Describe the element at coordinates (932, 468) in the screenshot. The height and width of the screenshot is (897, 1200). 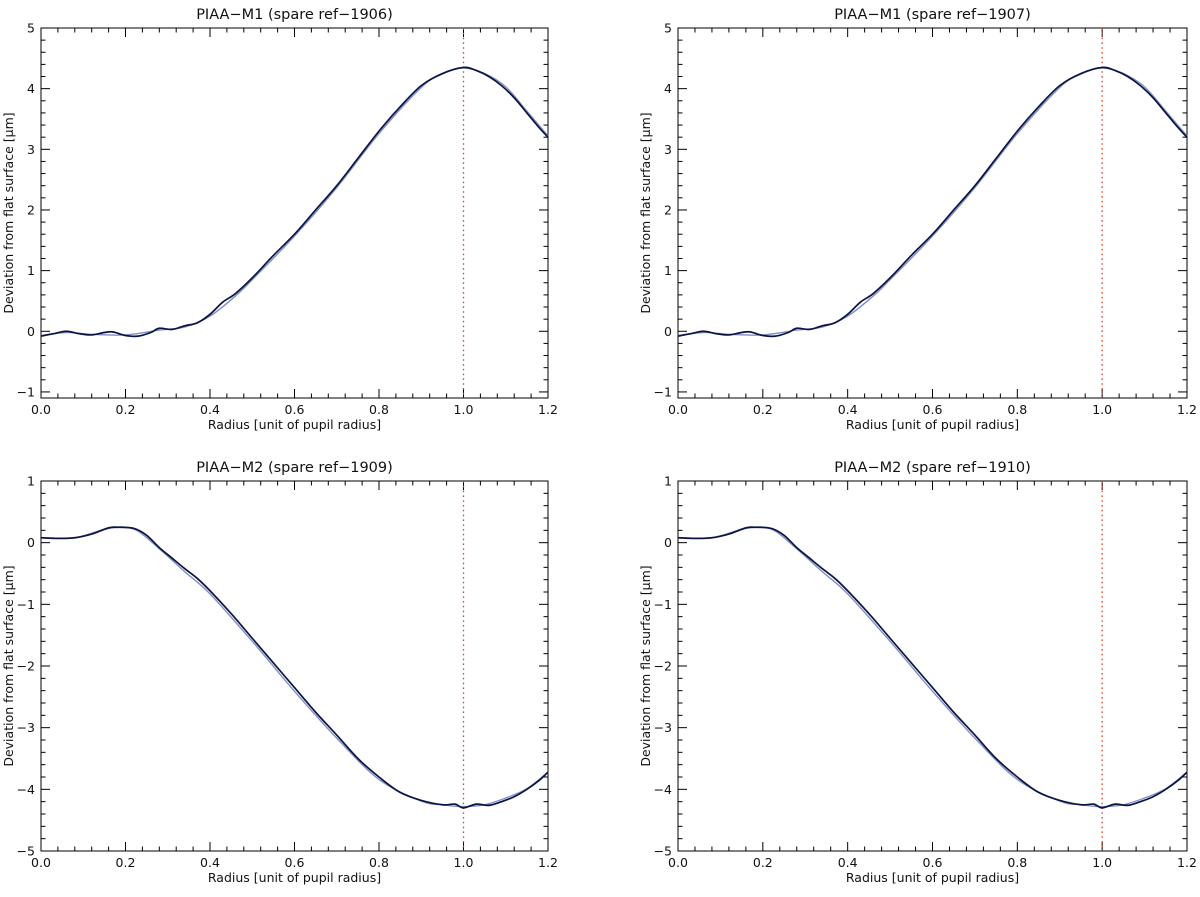
I see `chart-title: PIAA−M2 (spare ref−1910)` at that location.